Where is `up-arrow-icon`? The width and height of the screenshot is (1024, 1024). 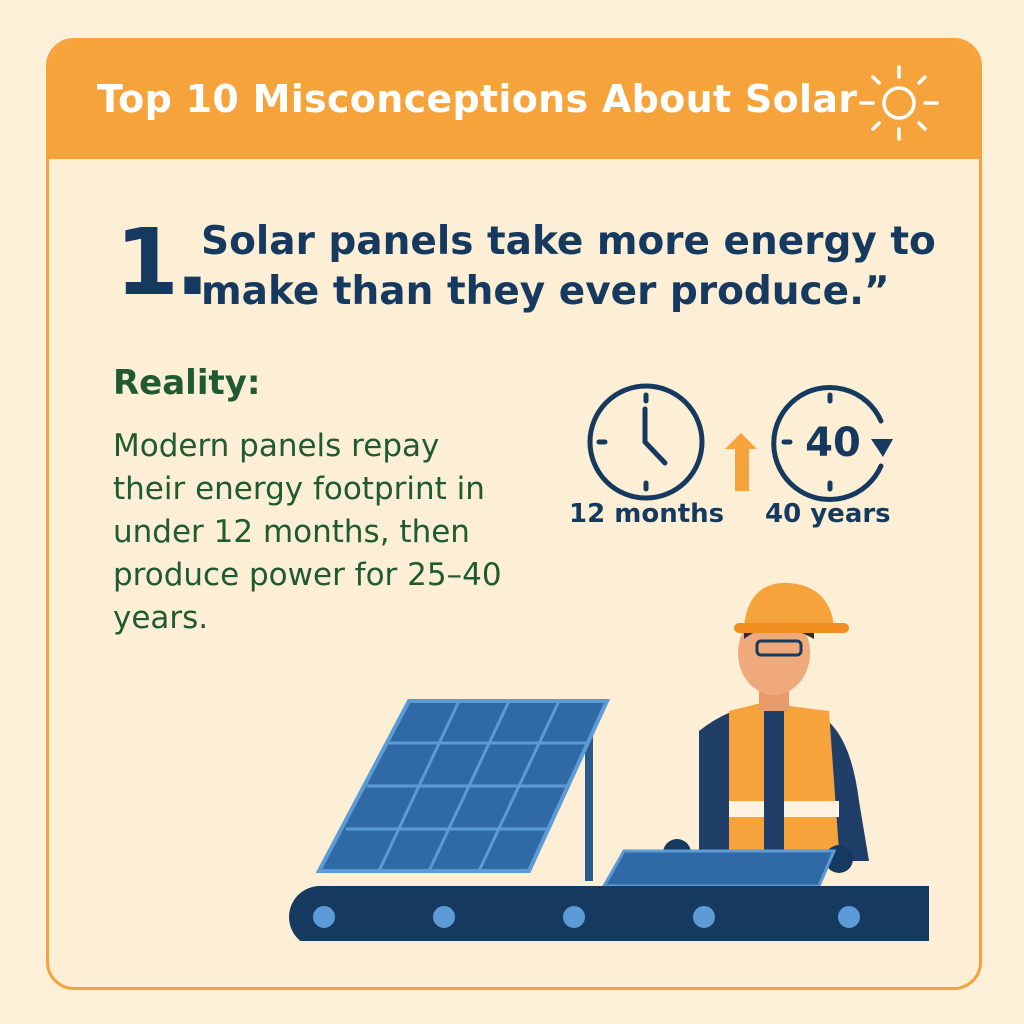
up-arrow-icon is located at coordinates (741, 462).